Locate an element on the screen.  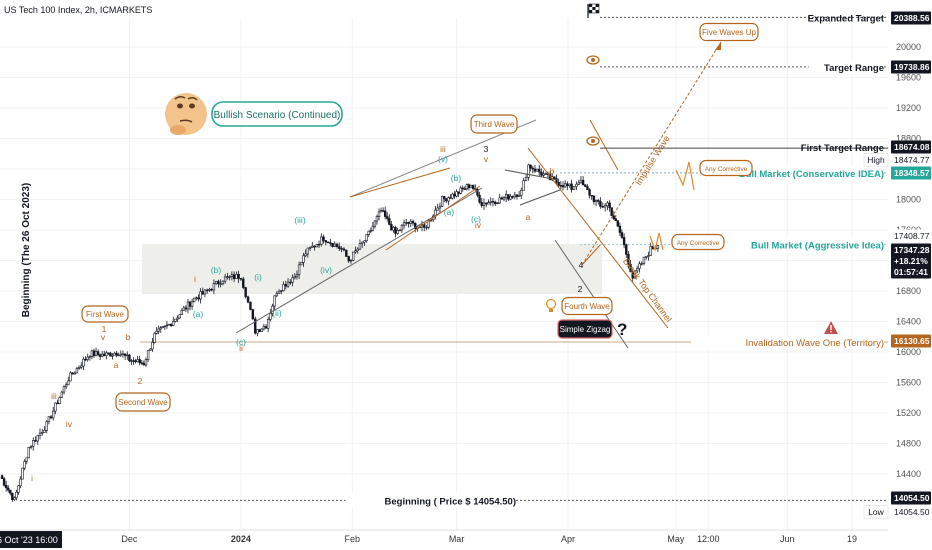
impulse-start is located at coordinates (591, 255).